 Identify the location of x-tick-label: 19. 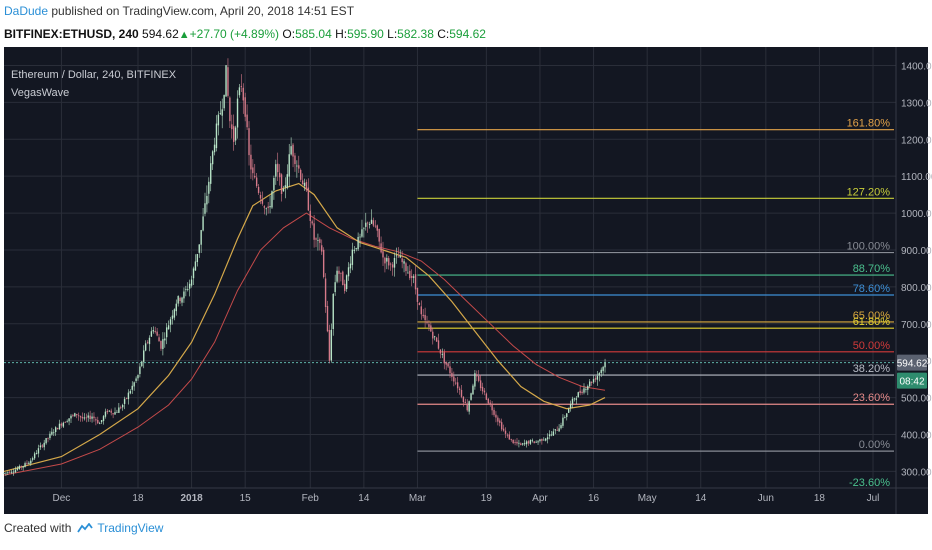
(487, 498).